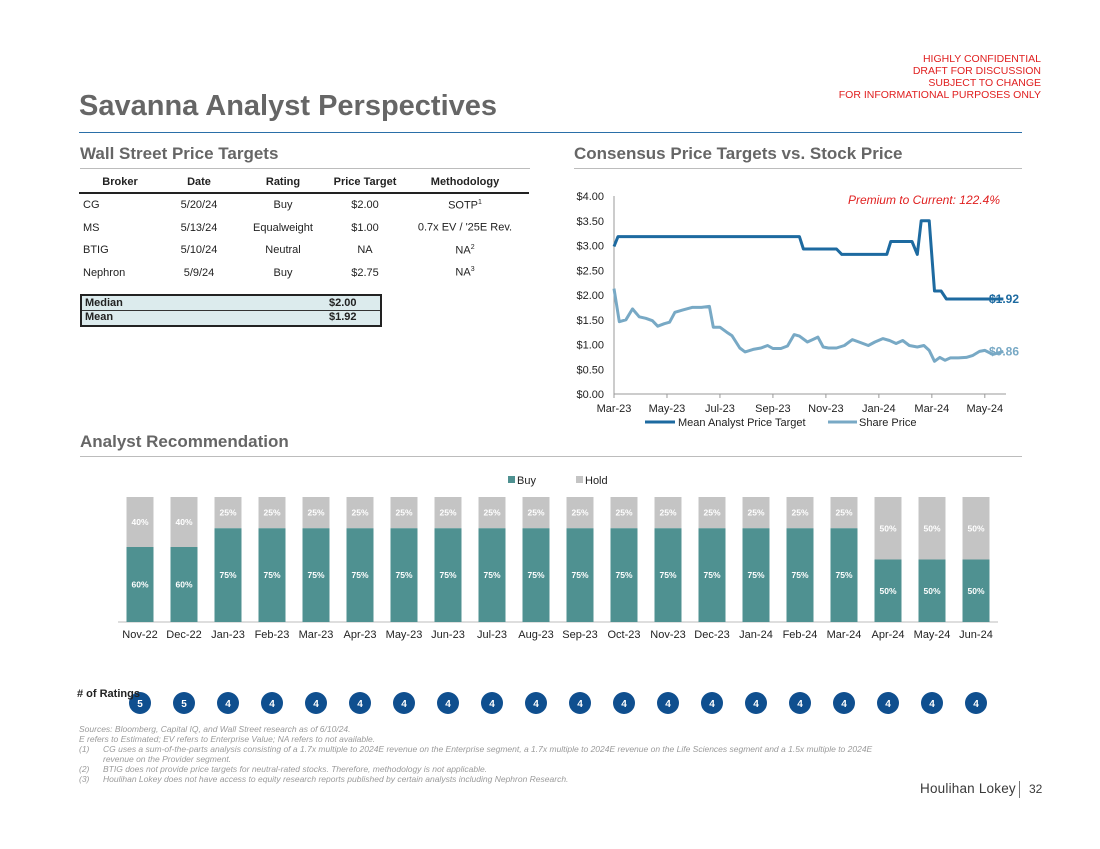  Describe the element at coordinates (1019, 789) in the screenshot. I see `footer-divider` at that location.